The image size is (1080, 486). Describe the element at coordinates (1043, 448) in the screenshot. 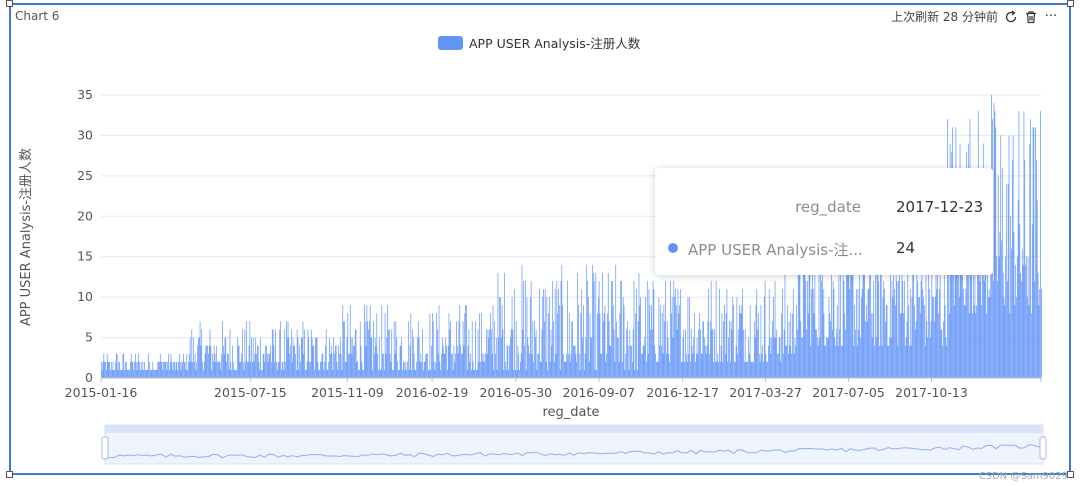

I see `slider-handle-right` at that location.